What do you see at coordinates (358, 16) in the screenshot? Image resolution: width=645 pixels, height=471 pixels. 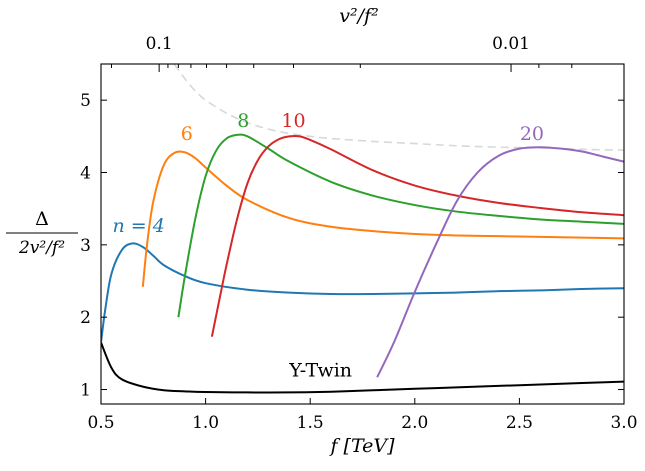 I see `top-x-axis-title: v²/f²` at bounding box center [358, 16].